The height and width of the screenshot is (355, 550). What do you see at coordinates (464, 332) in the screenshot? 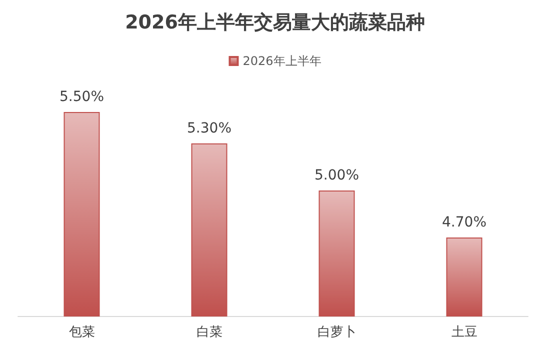
I see `x-tick-label: 土豆` at bounding box center [464, 332].